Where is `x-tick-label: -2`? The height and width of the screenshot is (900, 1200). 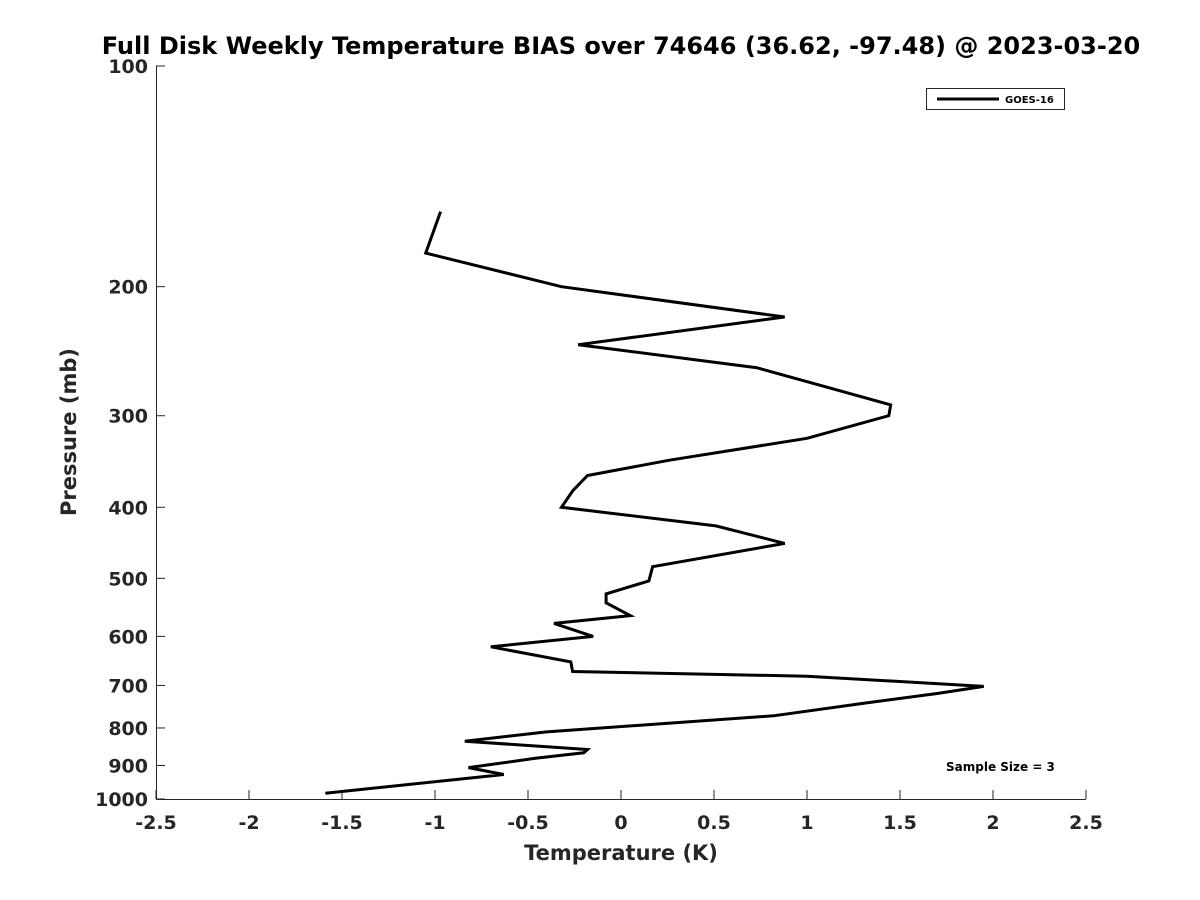
x-tick-label: -2 is located at coordinates (248, 823).